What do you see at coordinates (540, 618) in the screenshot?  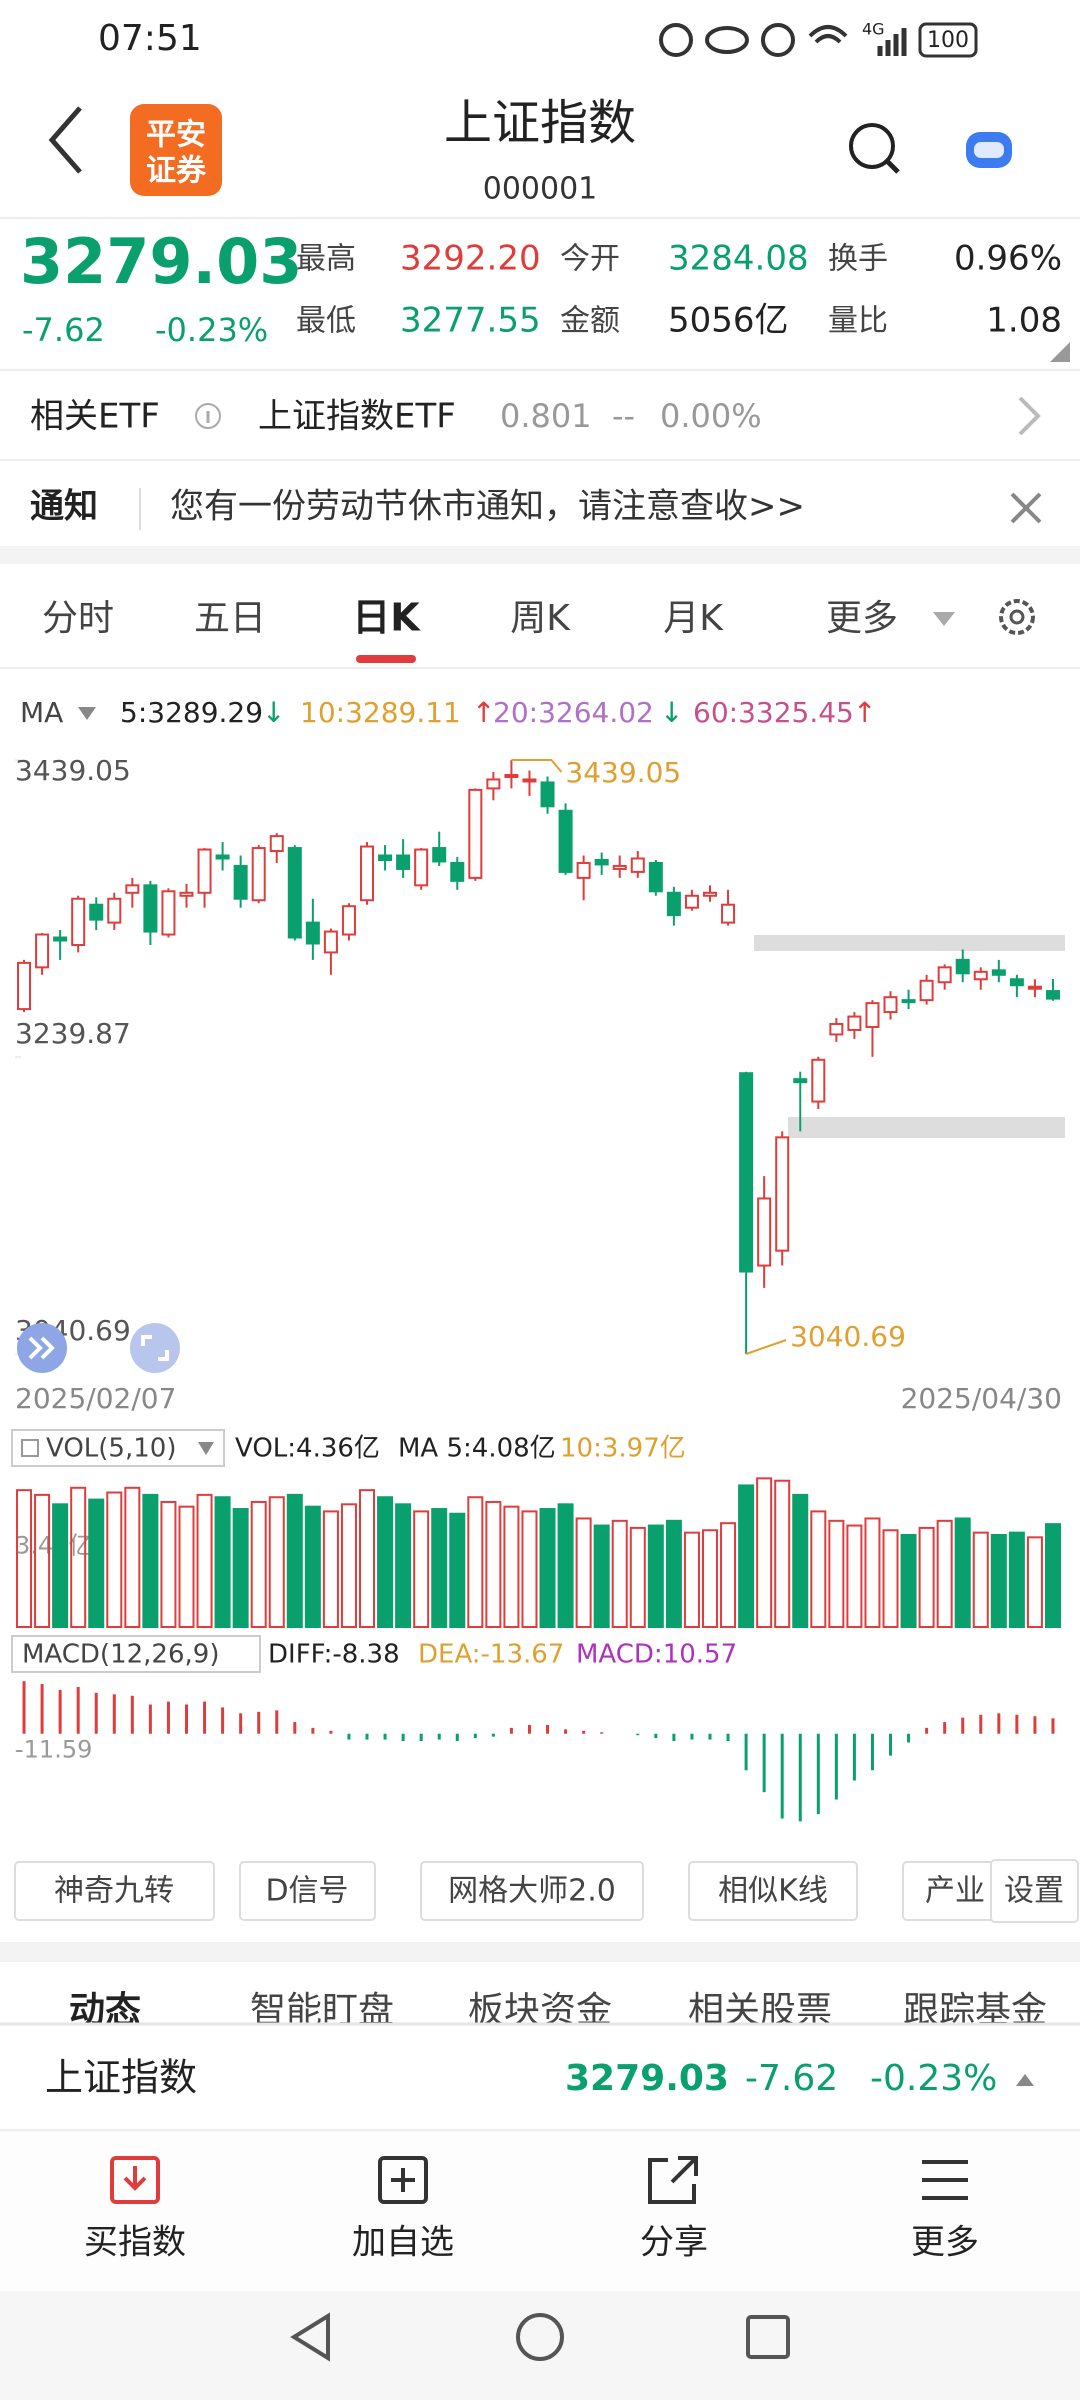 I see `period-tab: 周K` at bounding box center [540, 618].